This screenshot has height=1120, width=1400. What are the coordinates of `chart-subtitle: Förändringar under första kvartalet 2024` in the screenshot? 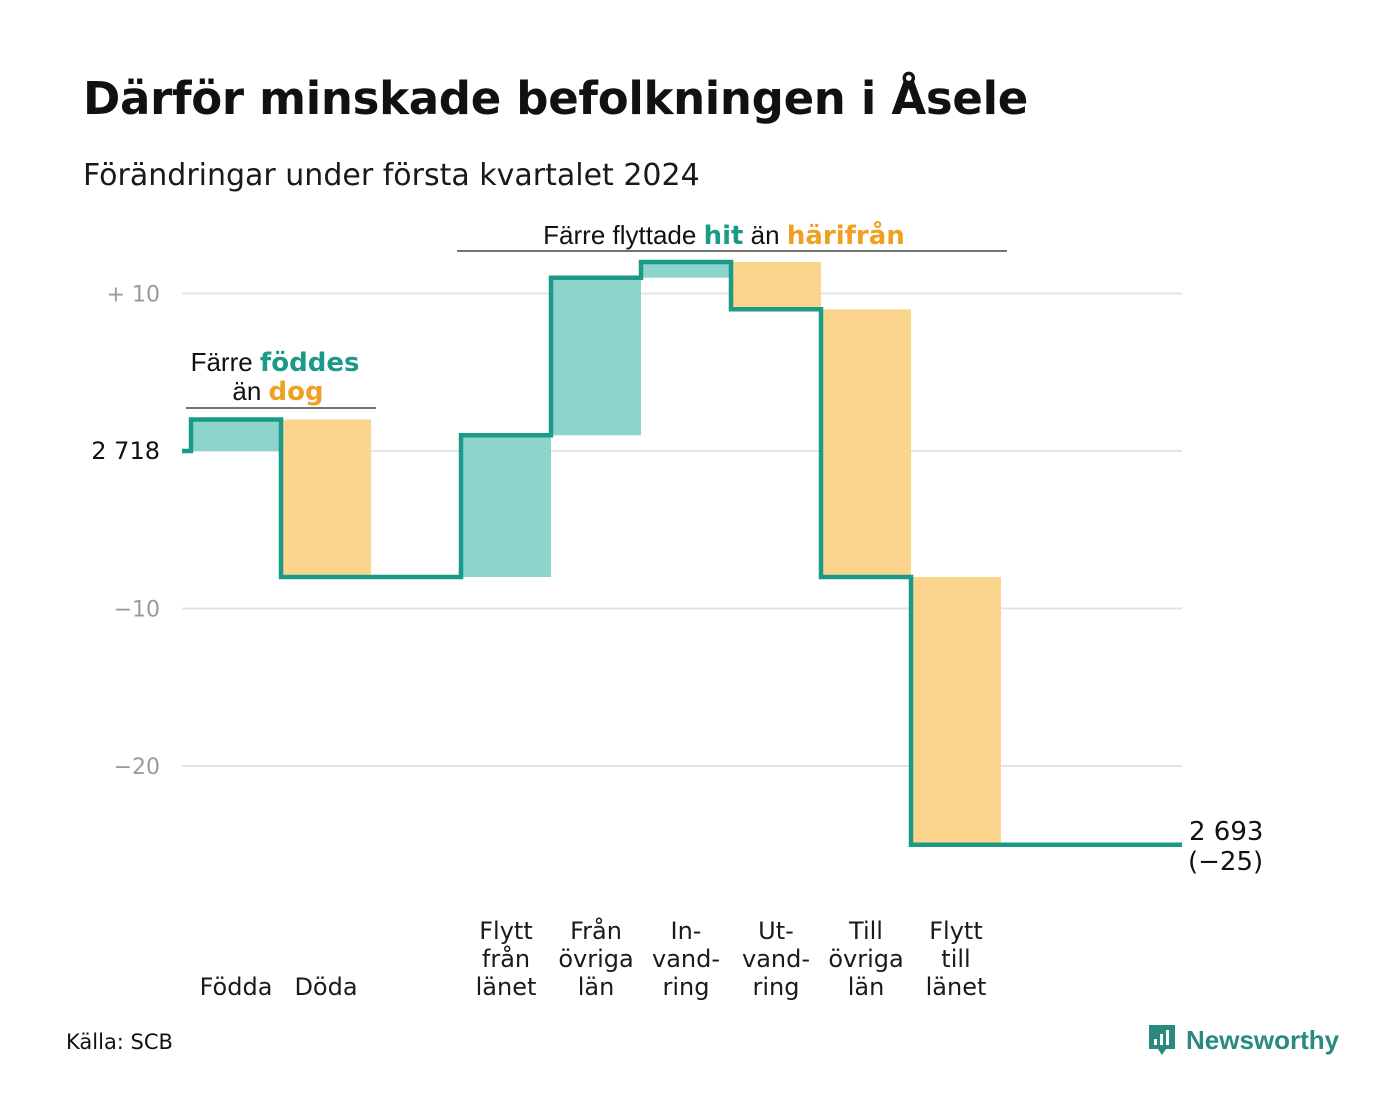 It's located at (391, 175).